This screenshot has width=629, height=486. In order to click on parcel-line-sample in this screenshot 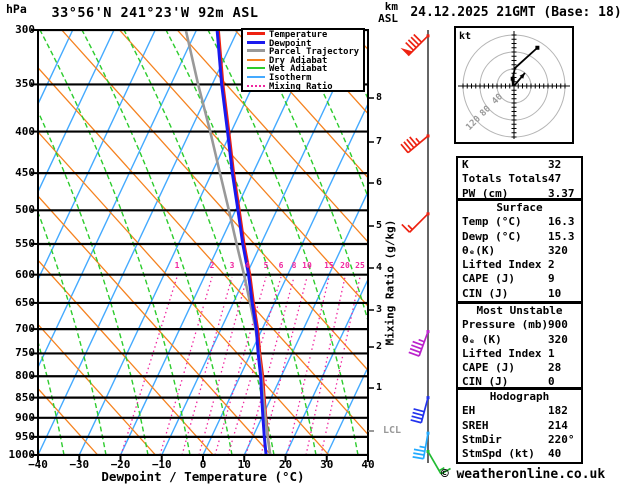, I will do `click(256, 51)`.